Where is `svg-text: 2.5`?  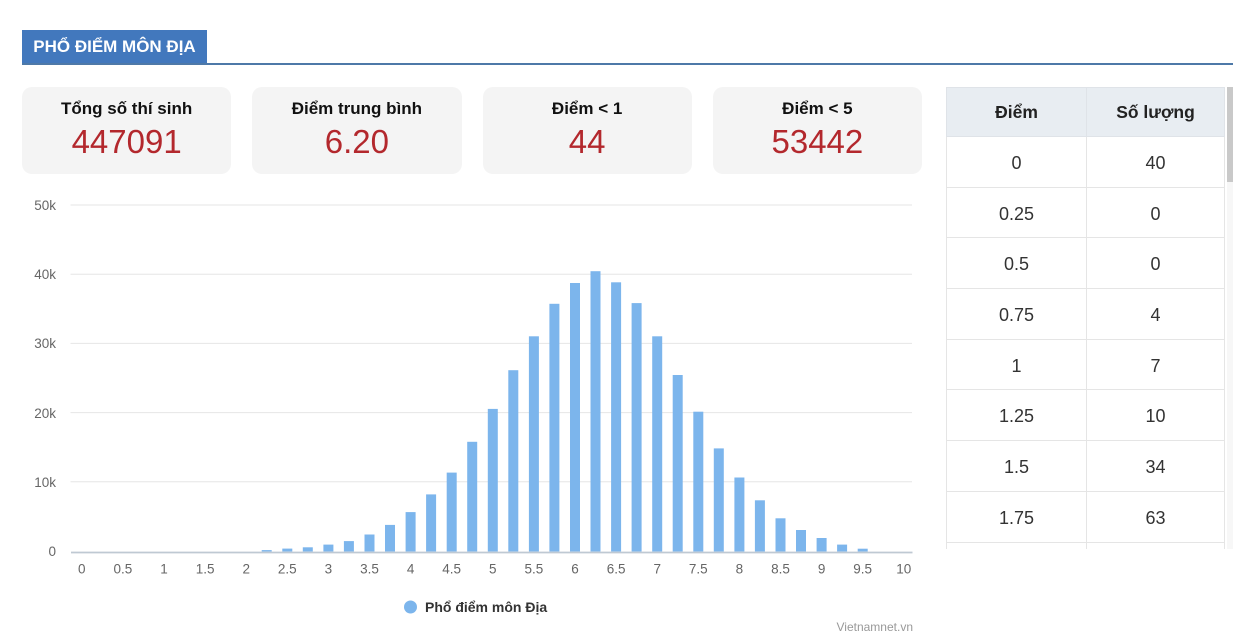
svg-text: 2.5 is located at coordinates (287, 569).